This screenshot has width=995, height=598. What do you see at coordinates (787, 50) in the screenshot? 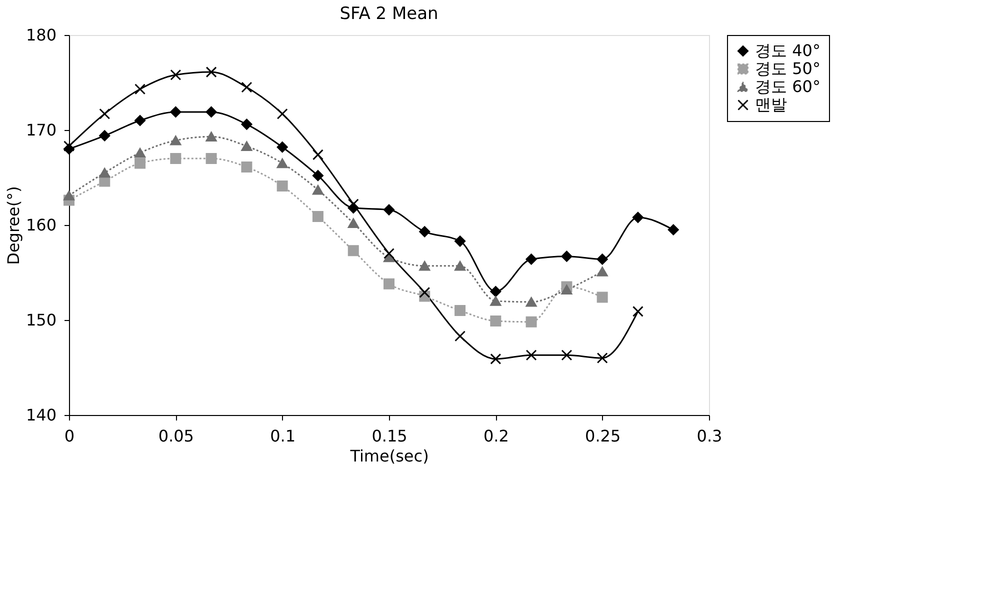
I see `legend-label: 경도 40°` at bounding box center [787, 50].